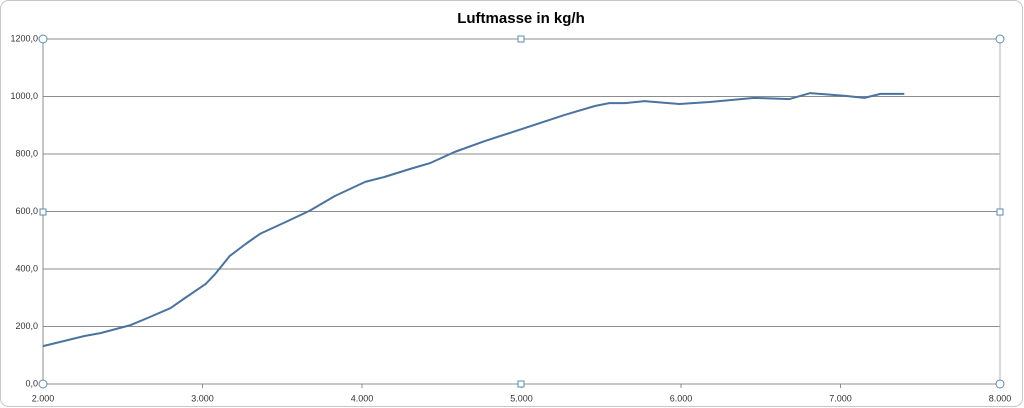  I want to click on x-tick-label: 2.000, so click(43, 398).